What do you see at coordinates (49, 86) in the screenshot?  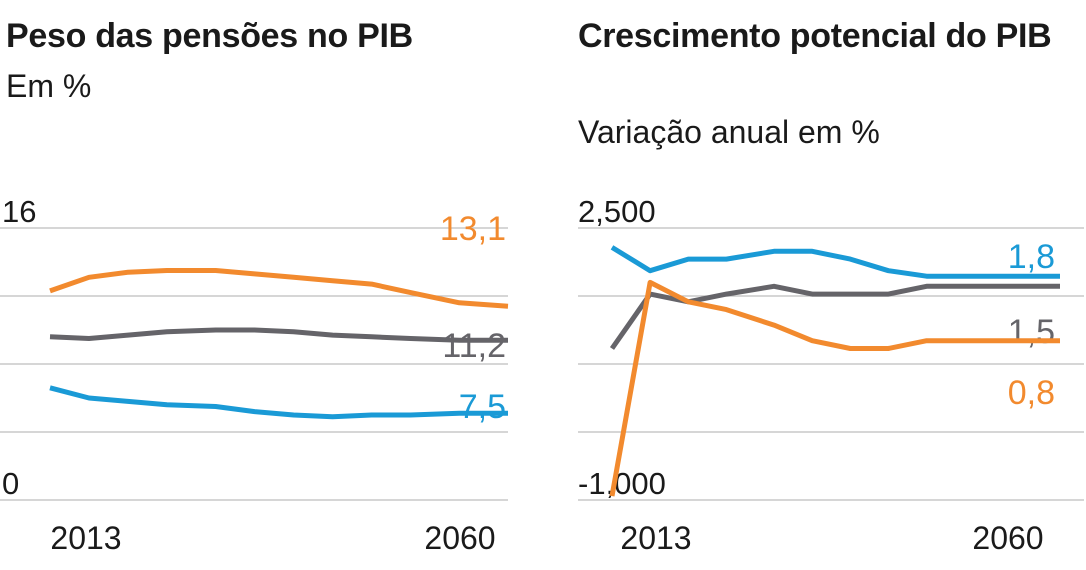 I see `chart-subtitle: Em %` at bounding box center [49, 86].